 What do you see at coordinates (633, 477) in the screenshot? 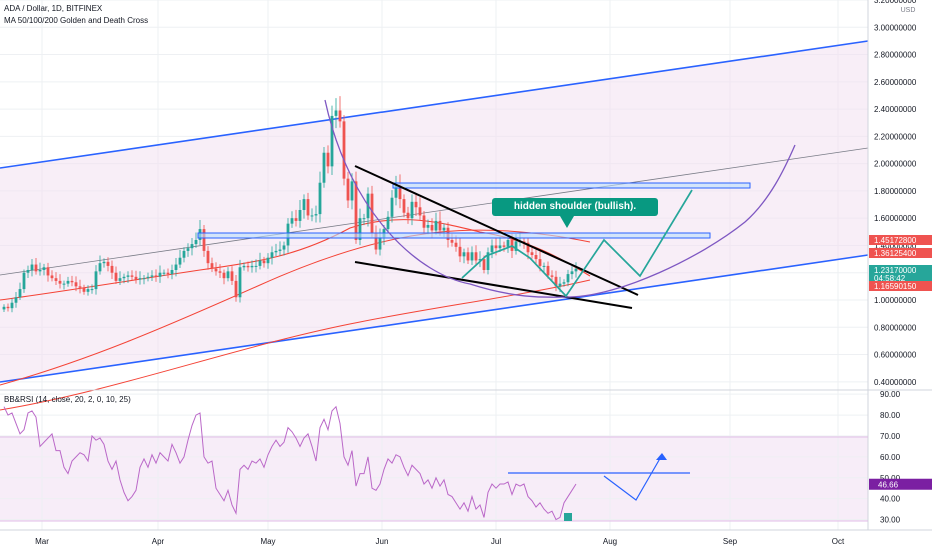
I see `rsi-projection` at bounding box center [633, 477].